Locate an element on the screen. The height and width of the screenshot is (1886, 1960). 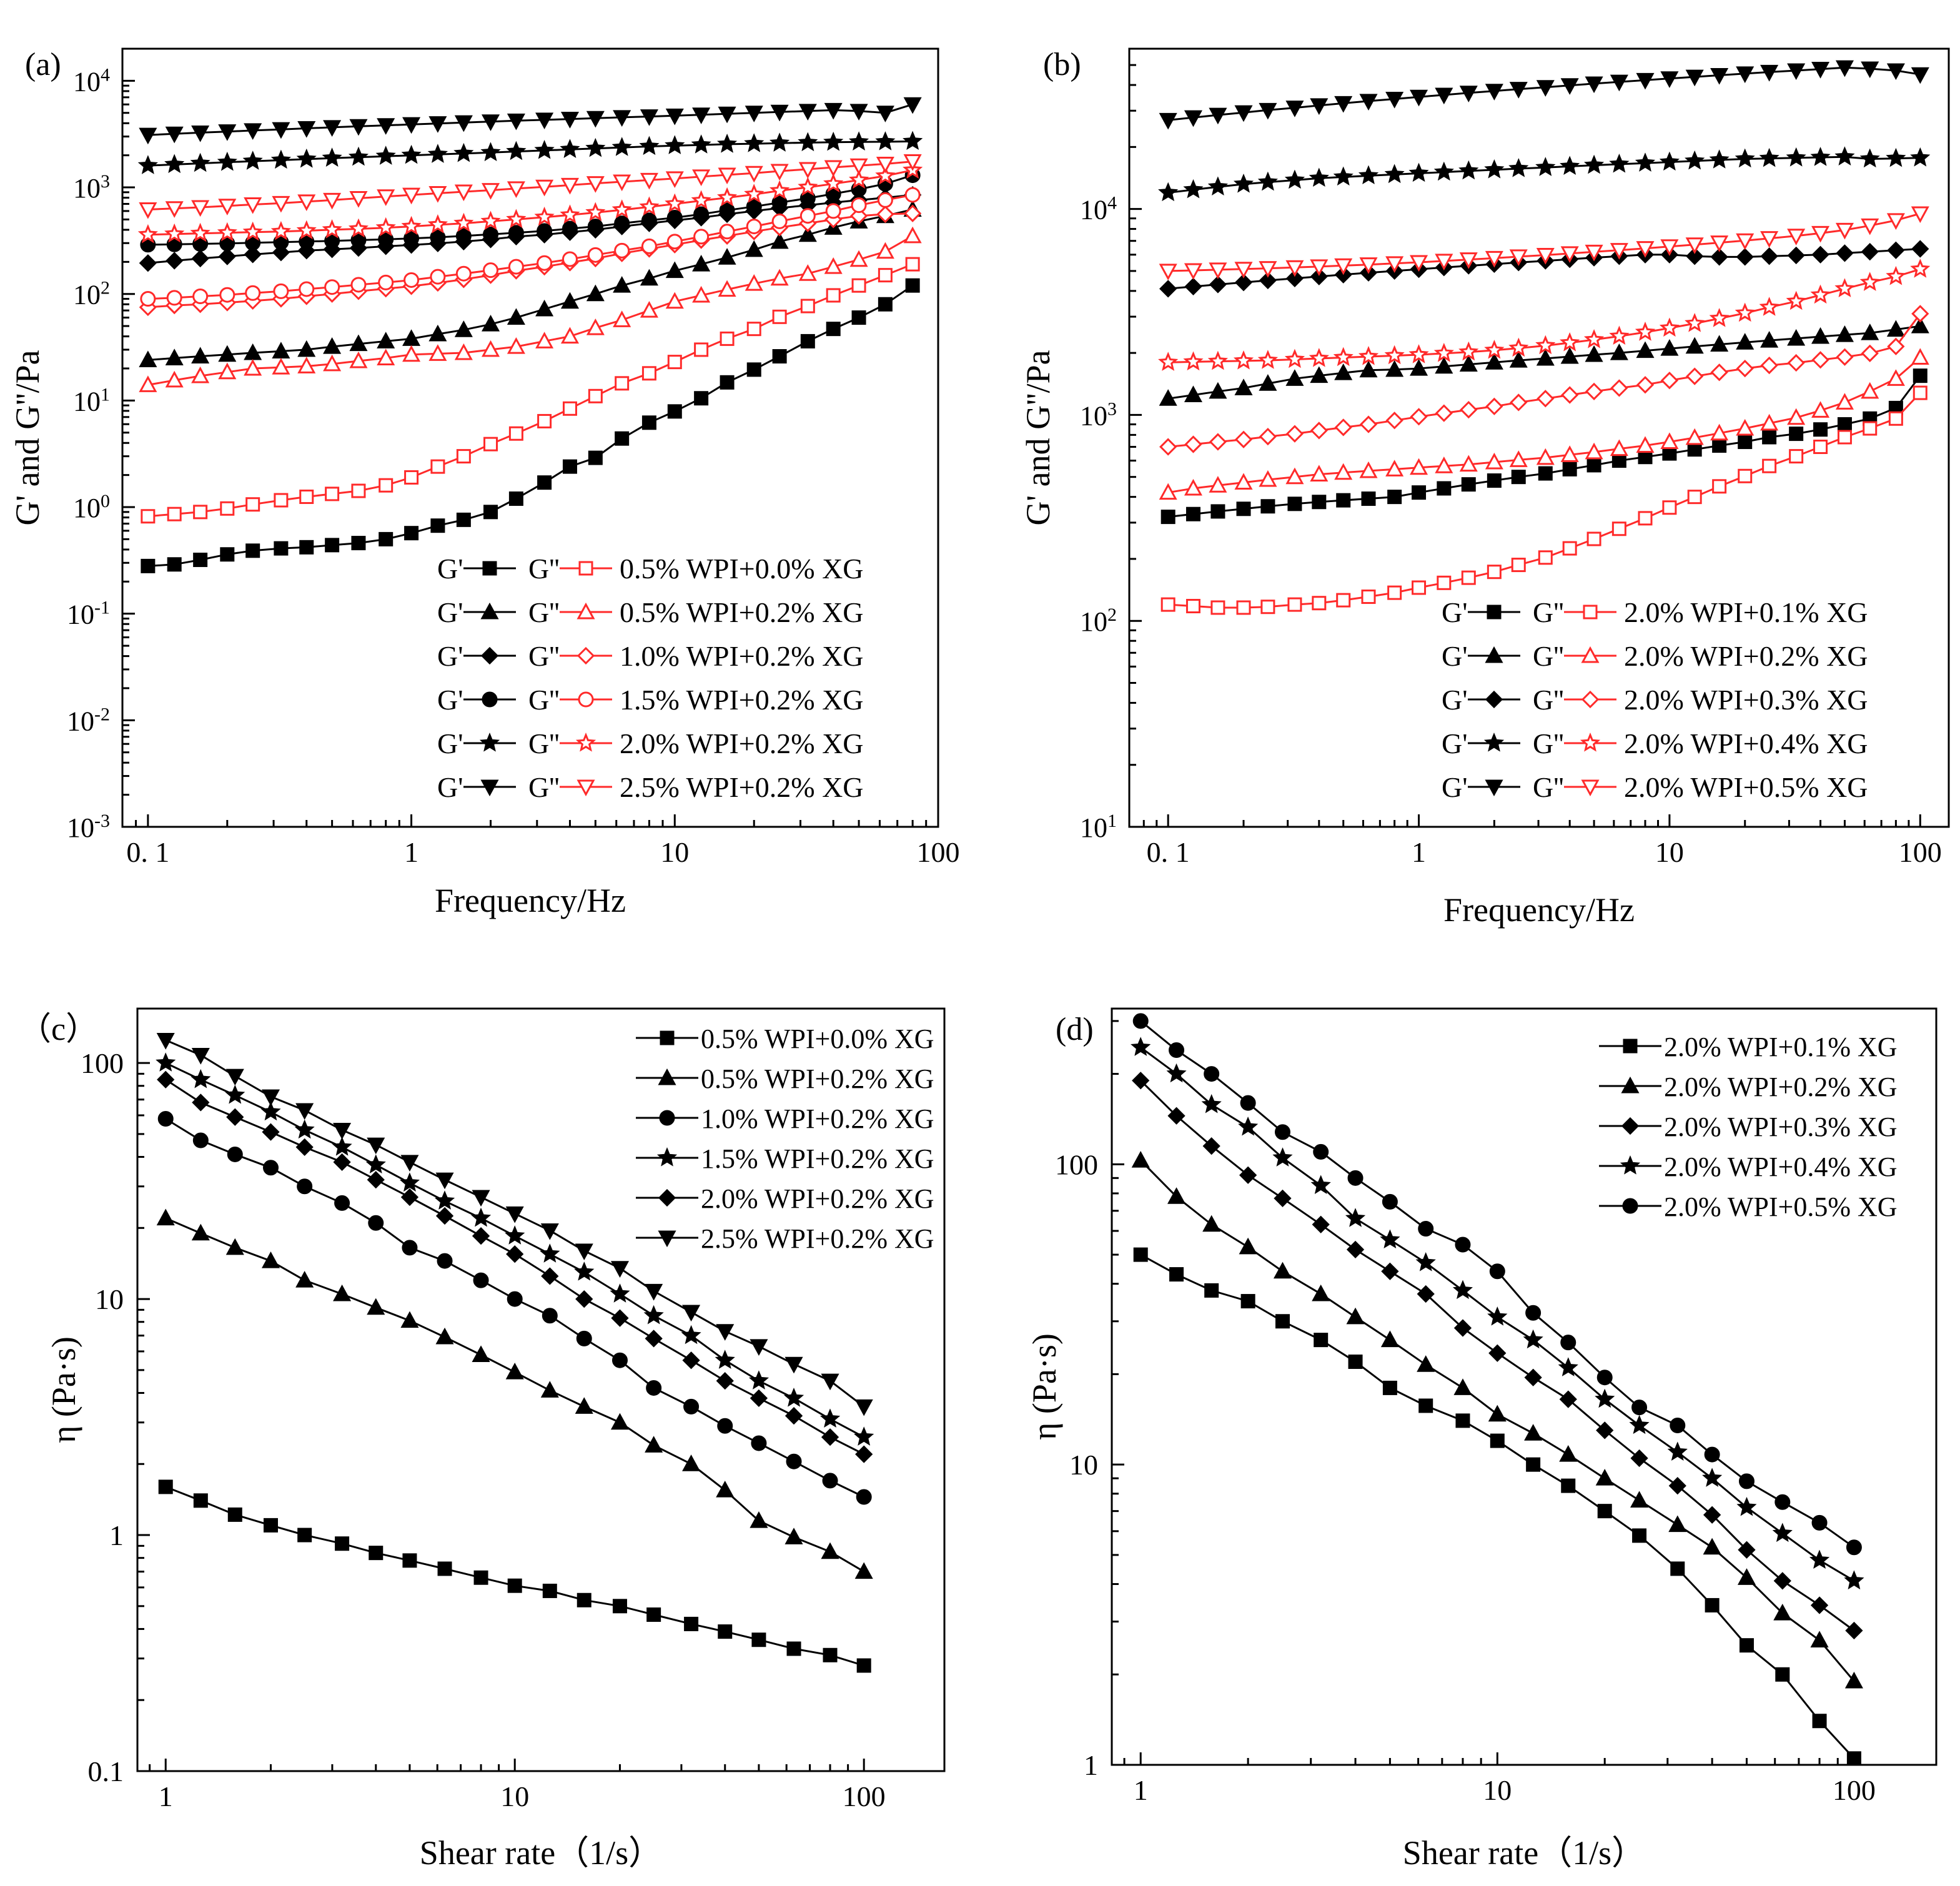
loss-modulus-line is located at coordinates (1544, 501).